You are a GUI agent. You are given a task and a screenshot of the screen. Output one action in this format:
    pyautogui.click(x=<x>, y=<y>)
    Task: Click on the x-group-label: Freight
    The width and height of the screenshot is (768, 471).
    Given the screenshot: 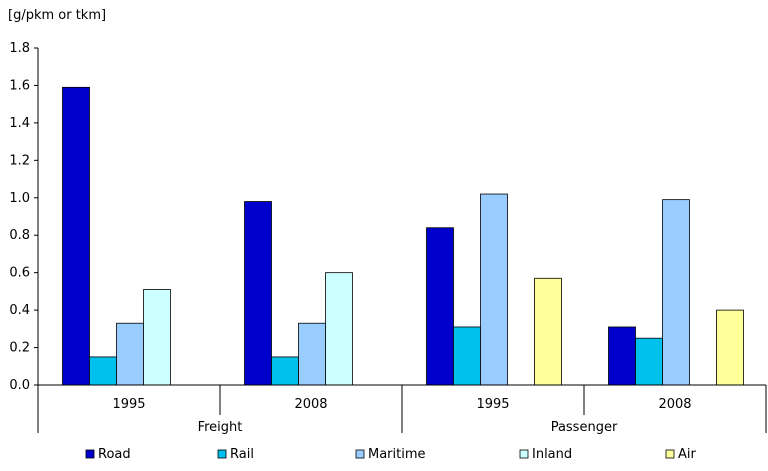 What is the action you would take?
    pyautogui.click(x=220, y=427)
    